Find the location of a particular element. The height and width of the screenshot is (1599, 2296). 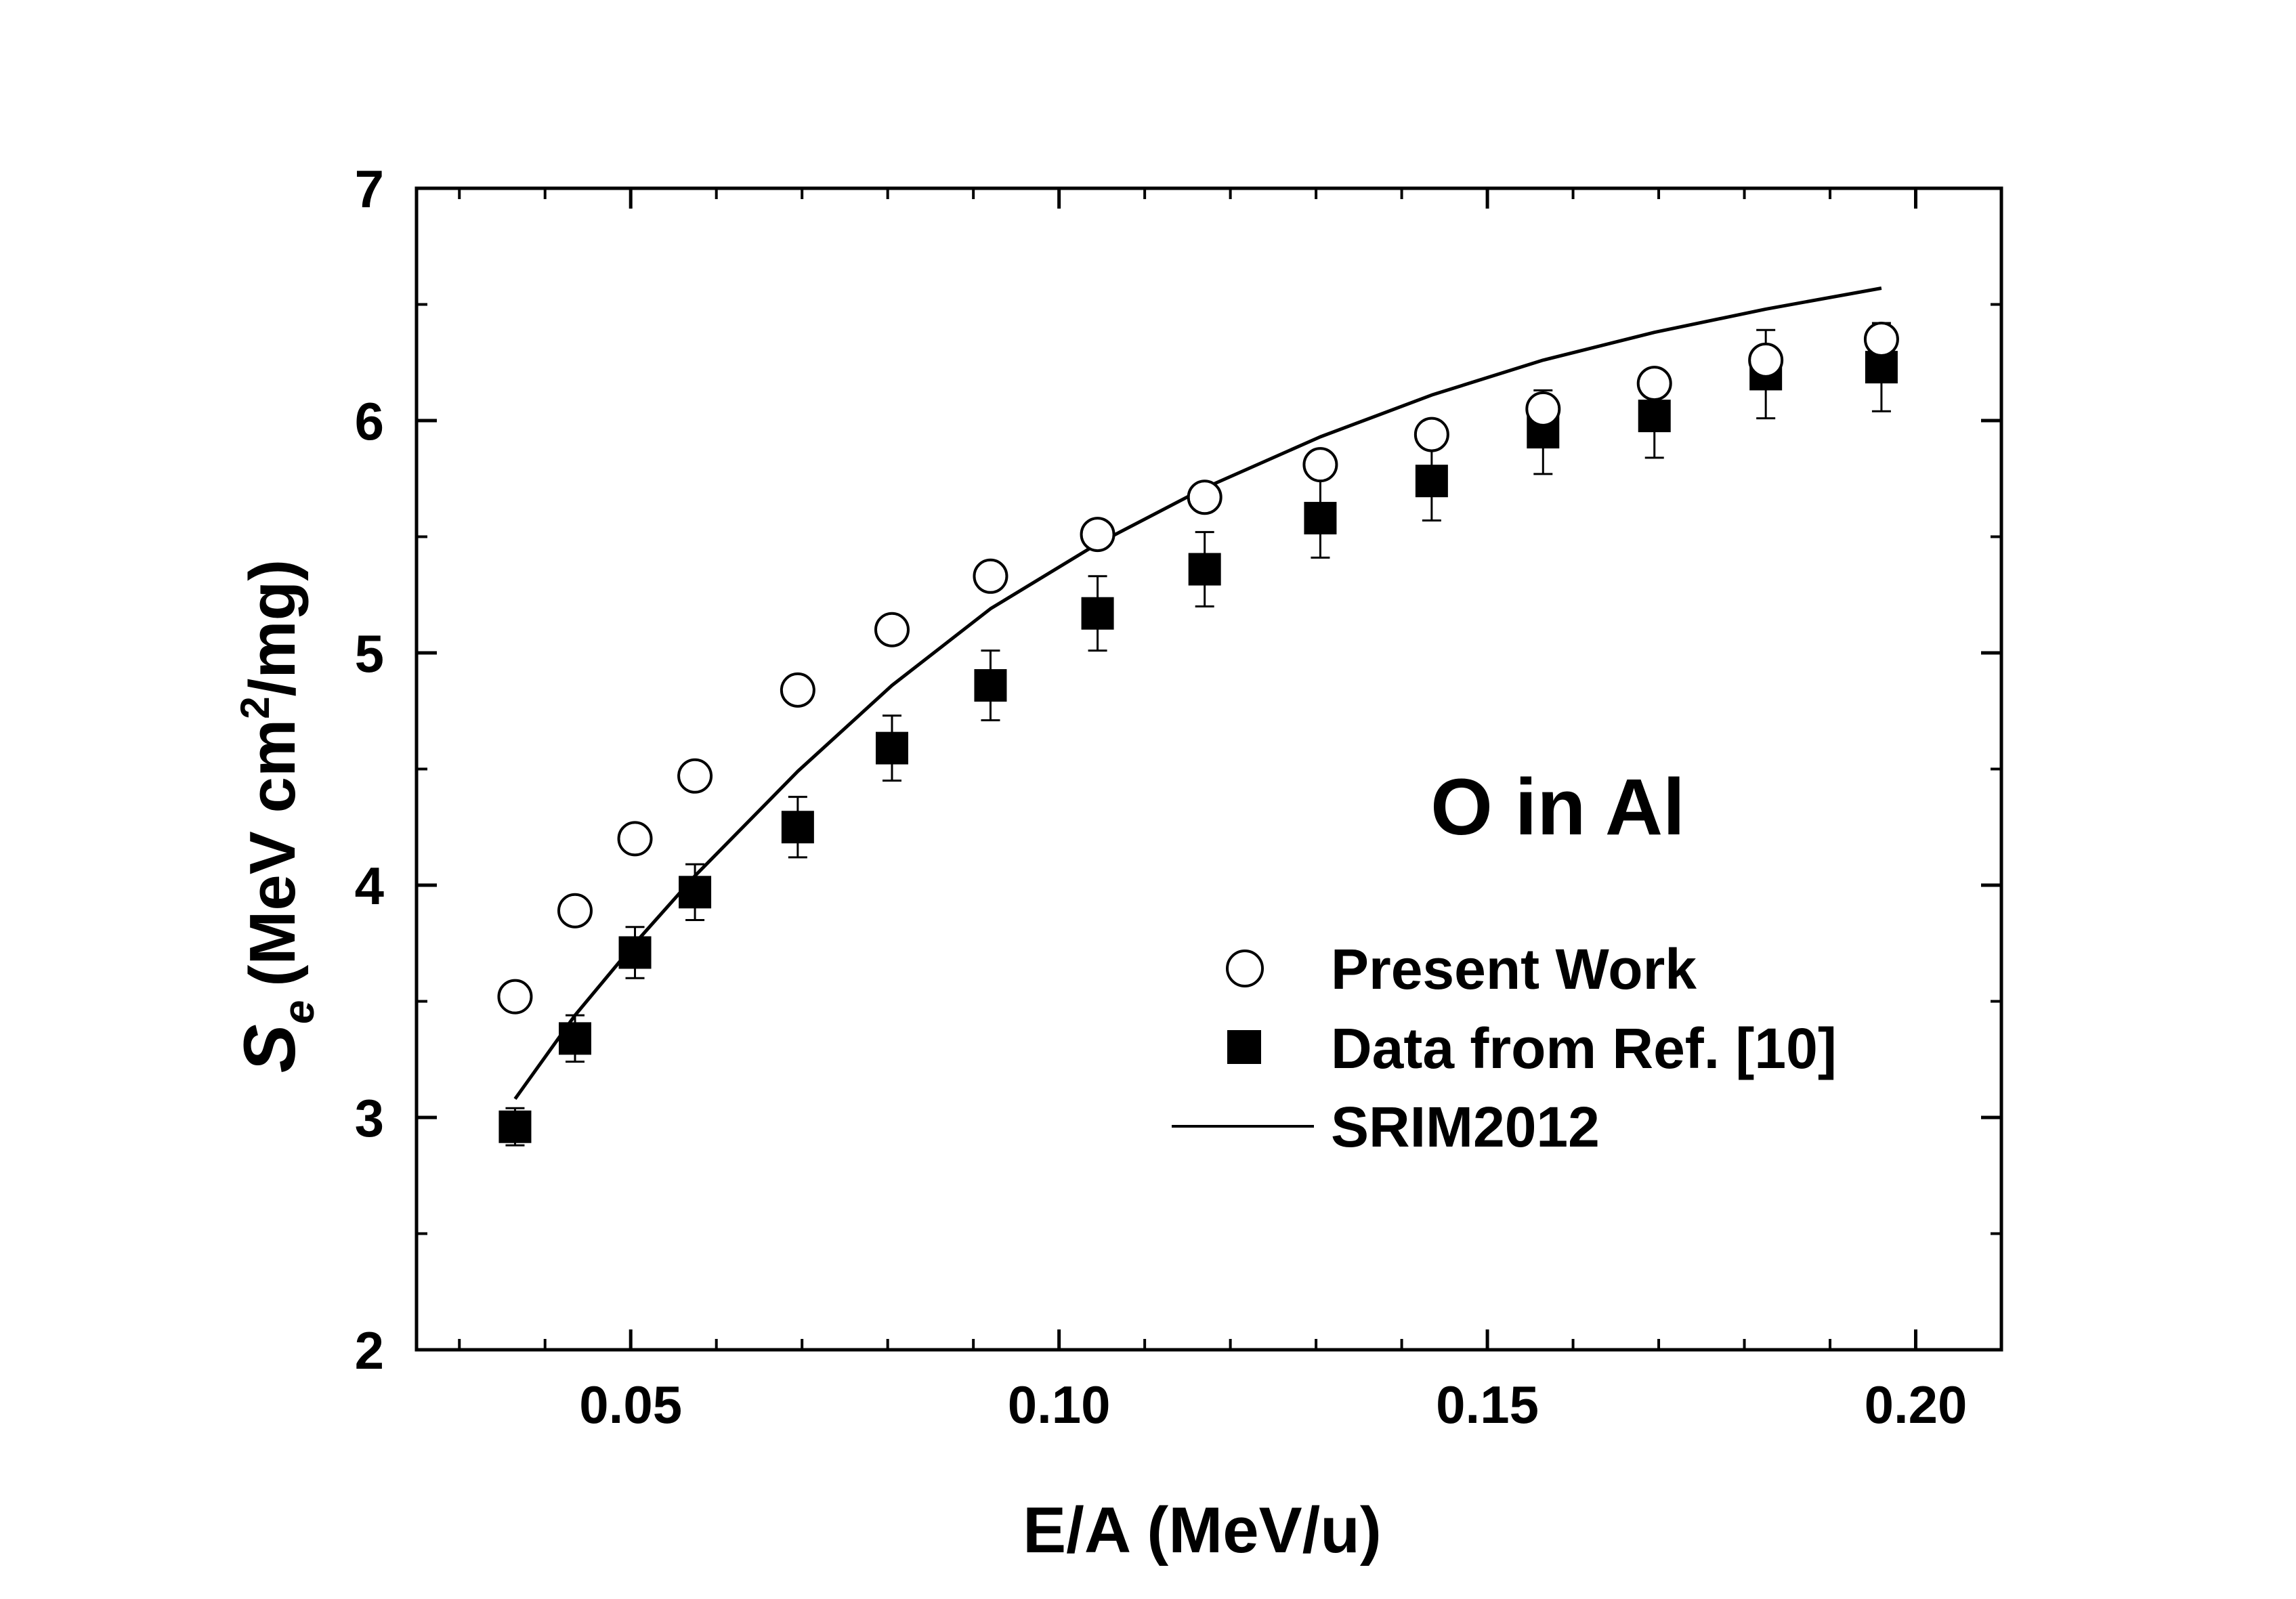

y-tick-label: 7 is located at coordinates (370, 189).